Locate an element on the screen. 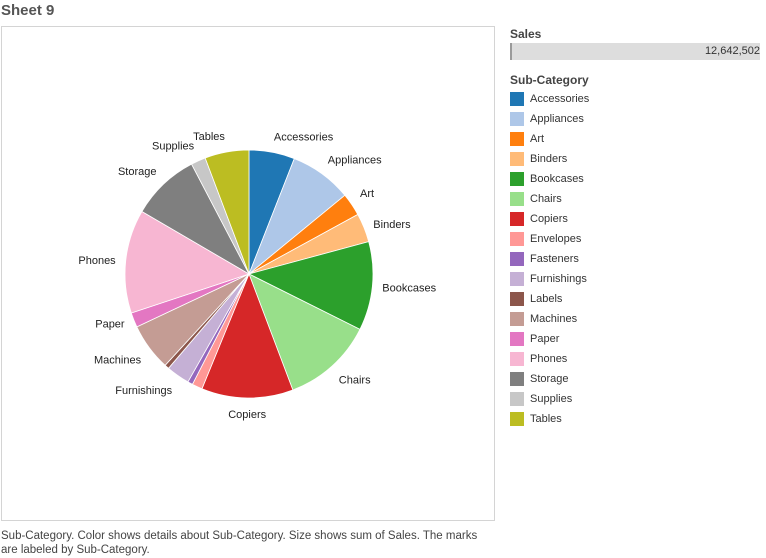  pie-label-phones: Phones is located at coordinates (97, 261).